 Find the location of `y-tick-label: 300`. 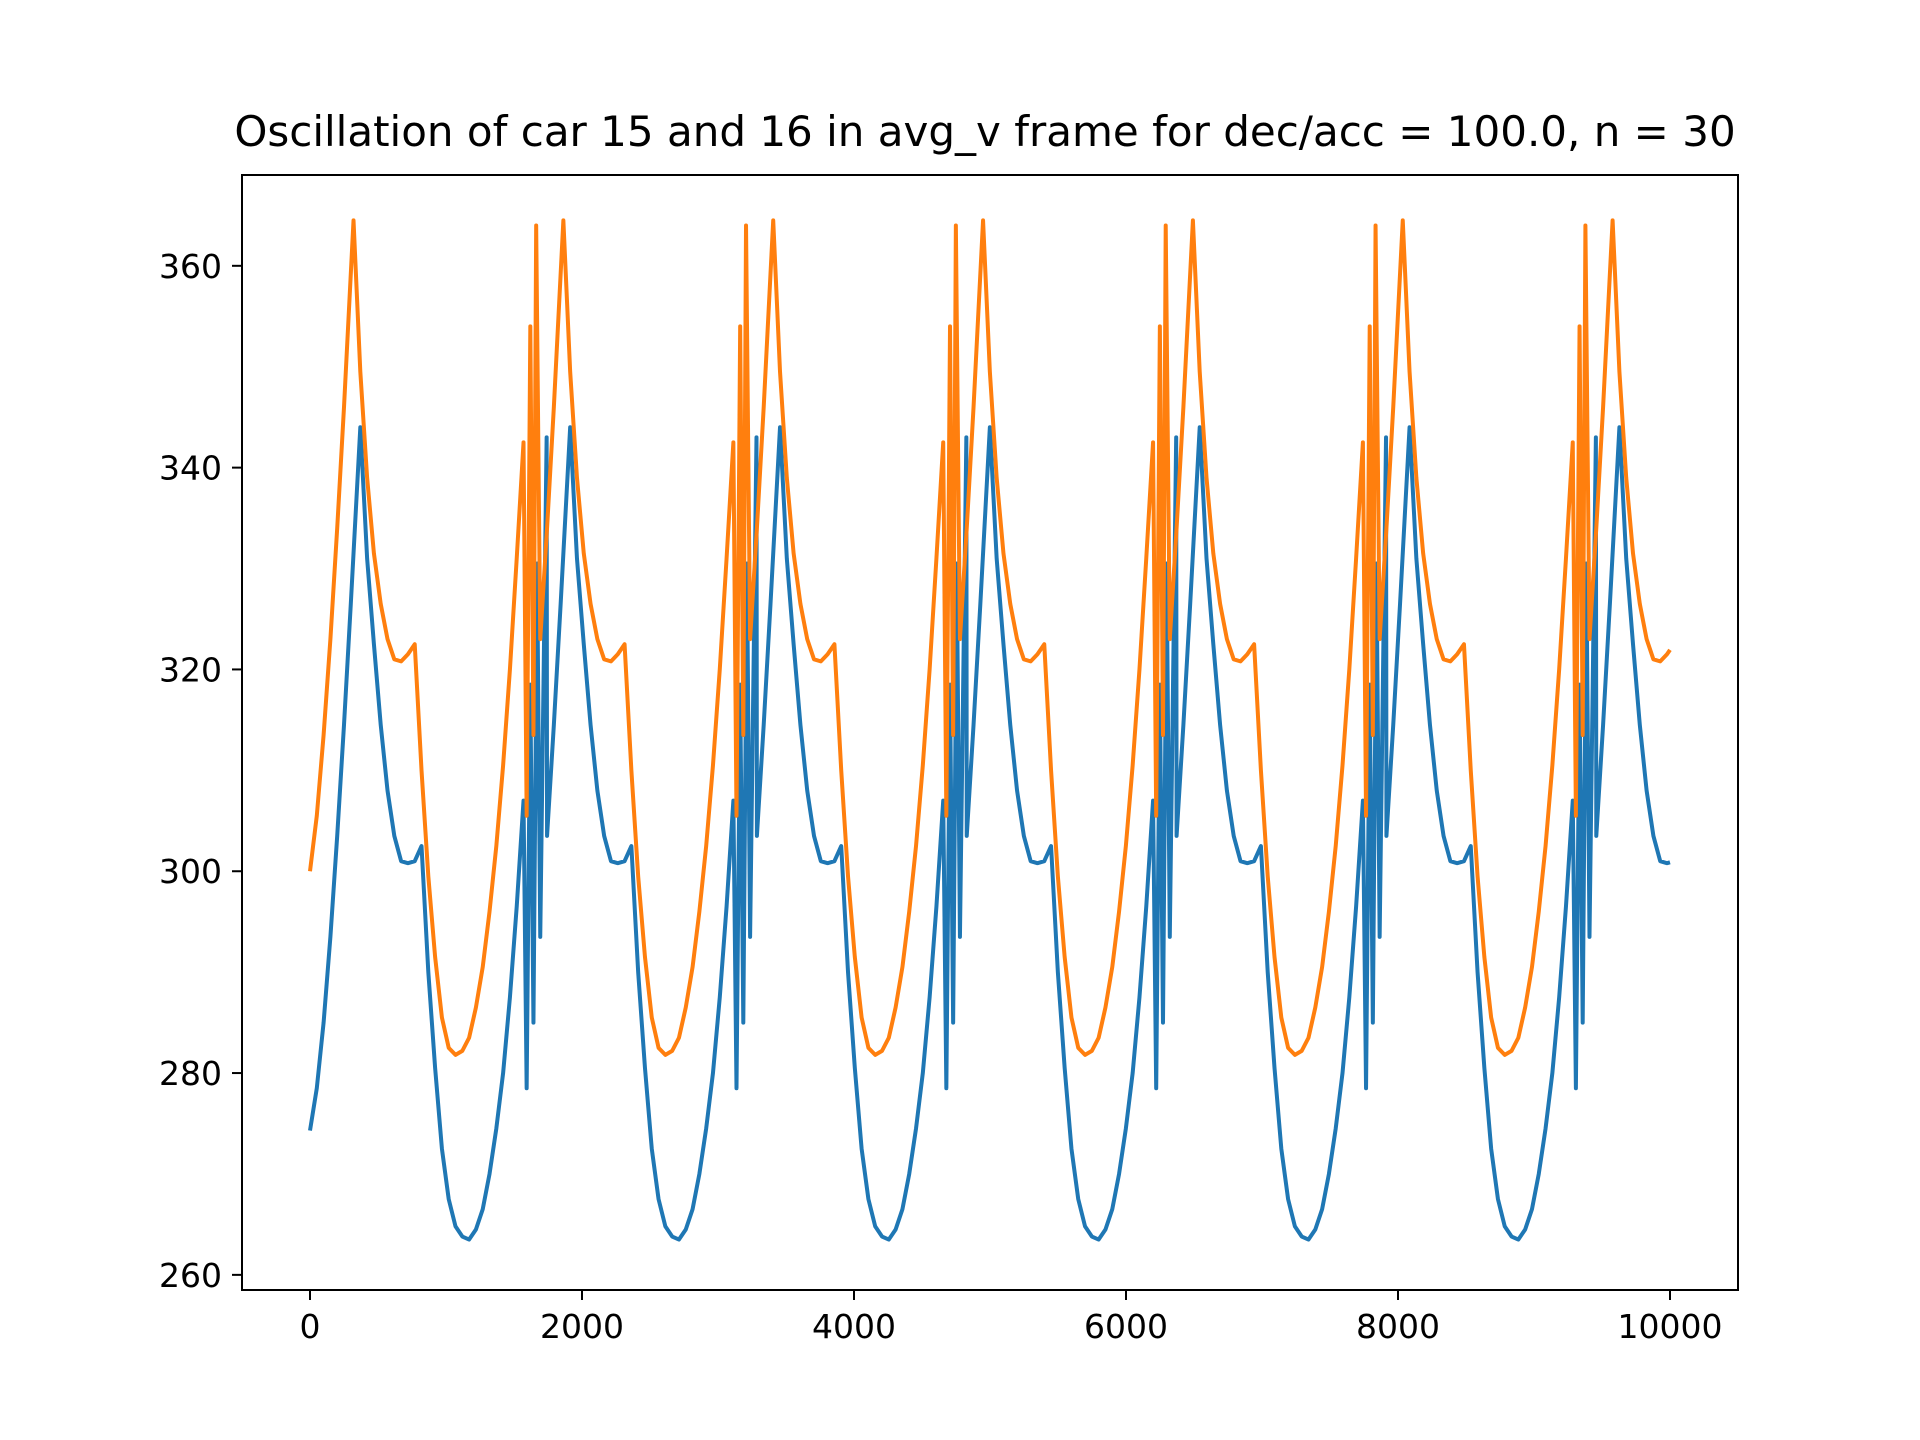

y-tick-label: 300 is located at coordinates (190, 871).